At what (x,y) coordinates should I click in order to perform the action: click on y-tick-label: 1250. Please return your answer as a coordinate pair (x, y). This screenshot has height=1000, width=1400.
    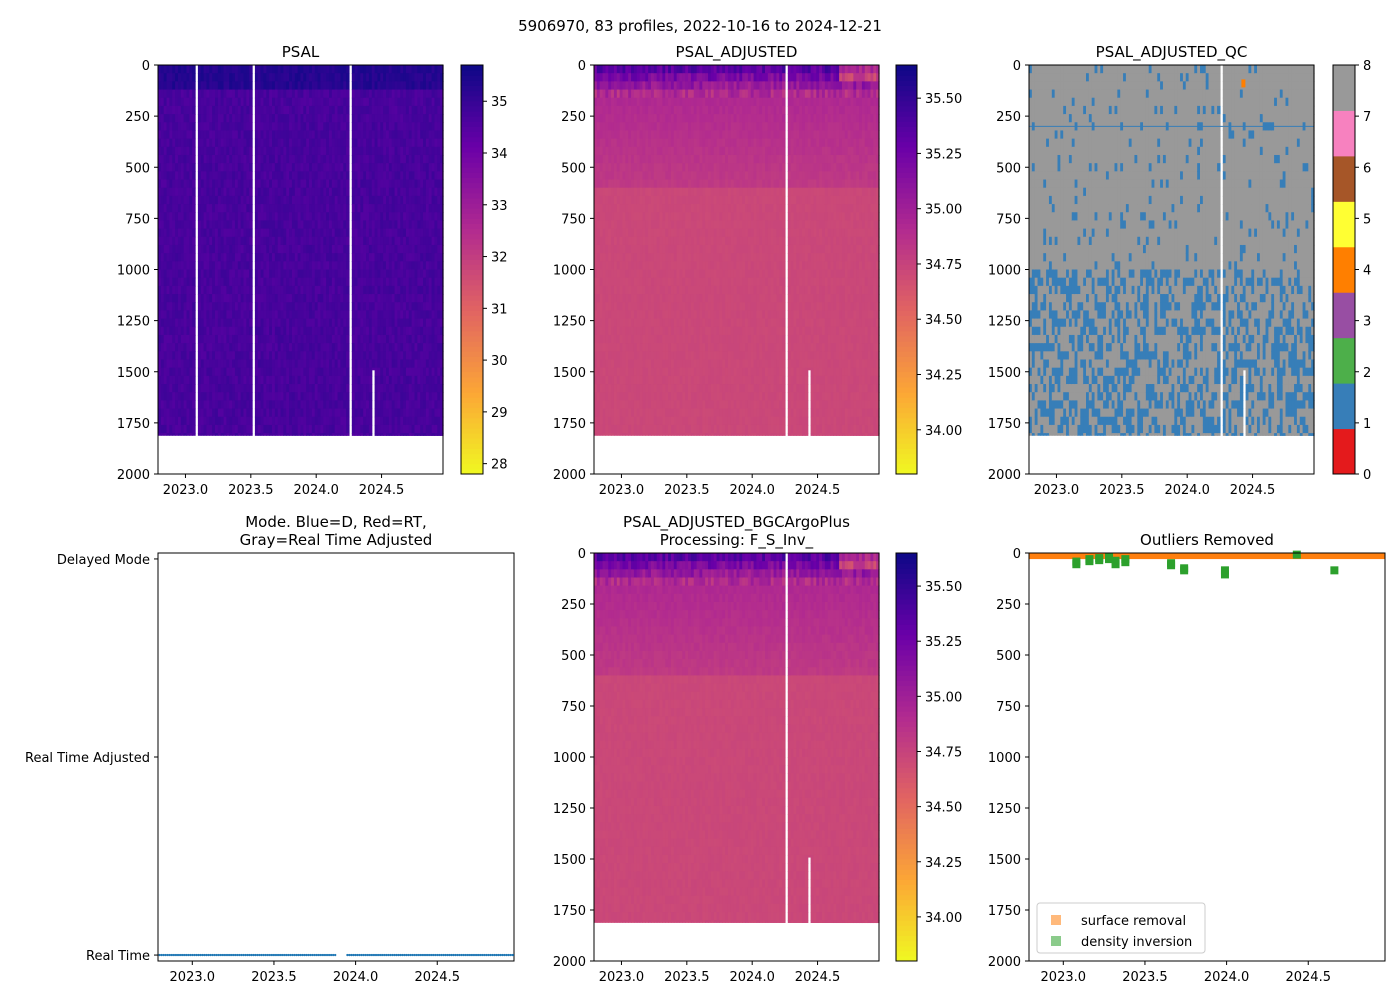
    Looking at the image, I should click on (133, 322).